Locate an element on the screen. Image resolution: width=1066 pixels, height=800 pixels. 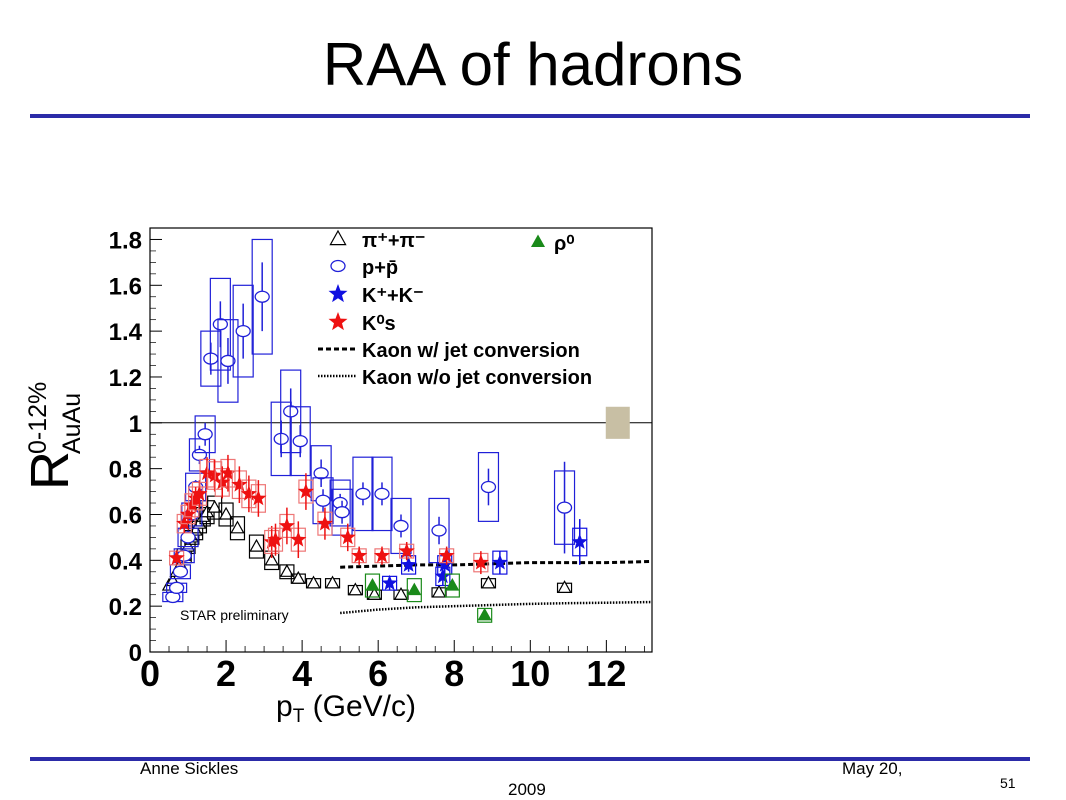
x-tick-label: 12 is located at coordinates (606, 673).